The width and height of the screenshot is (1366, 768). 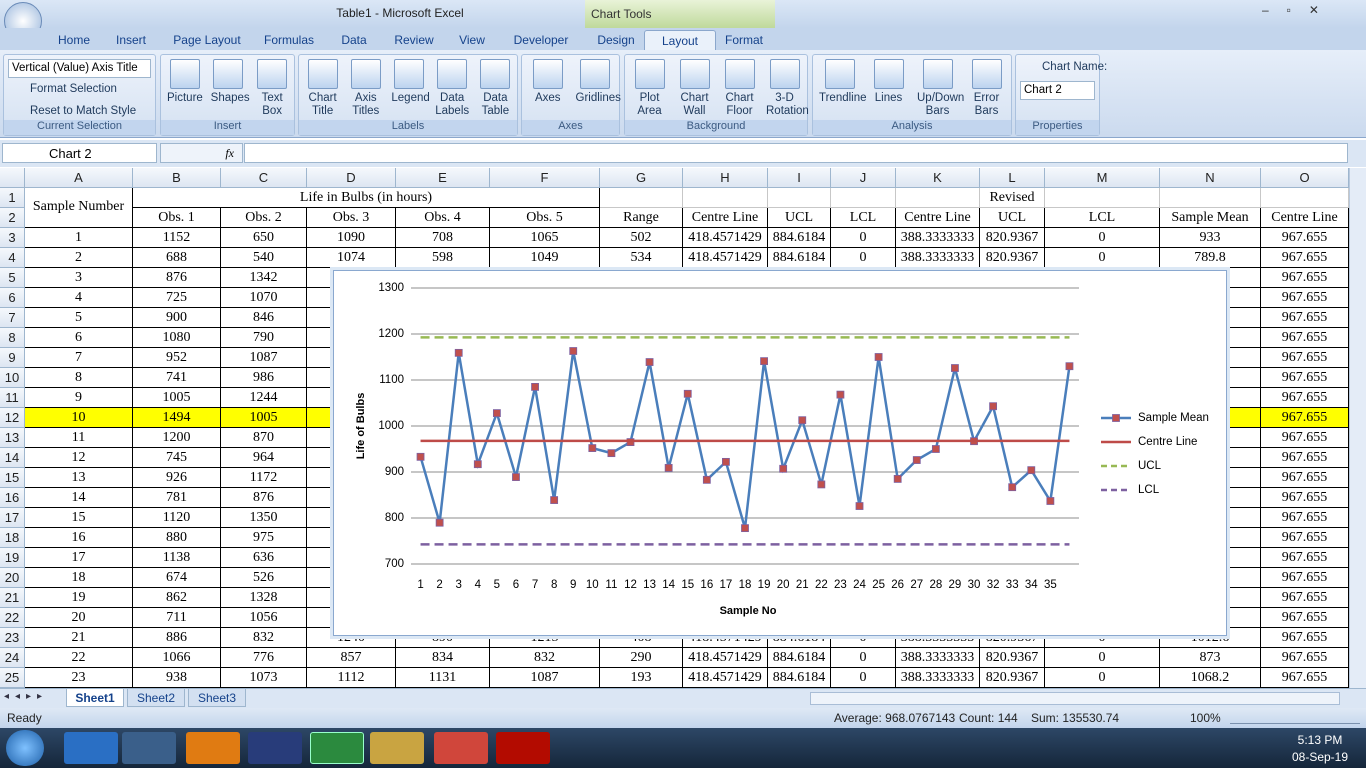 What do you see at coordinates (1210, 678) in the screenshot?
I see `cell: 1068.2` at bounding box center [1210, 678].